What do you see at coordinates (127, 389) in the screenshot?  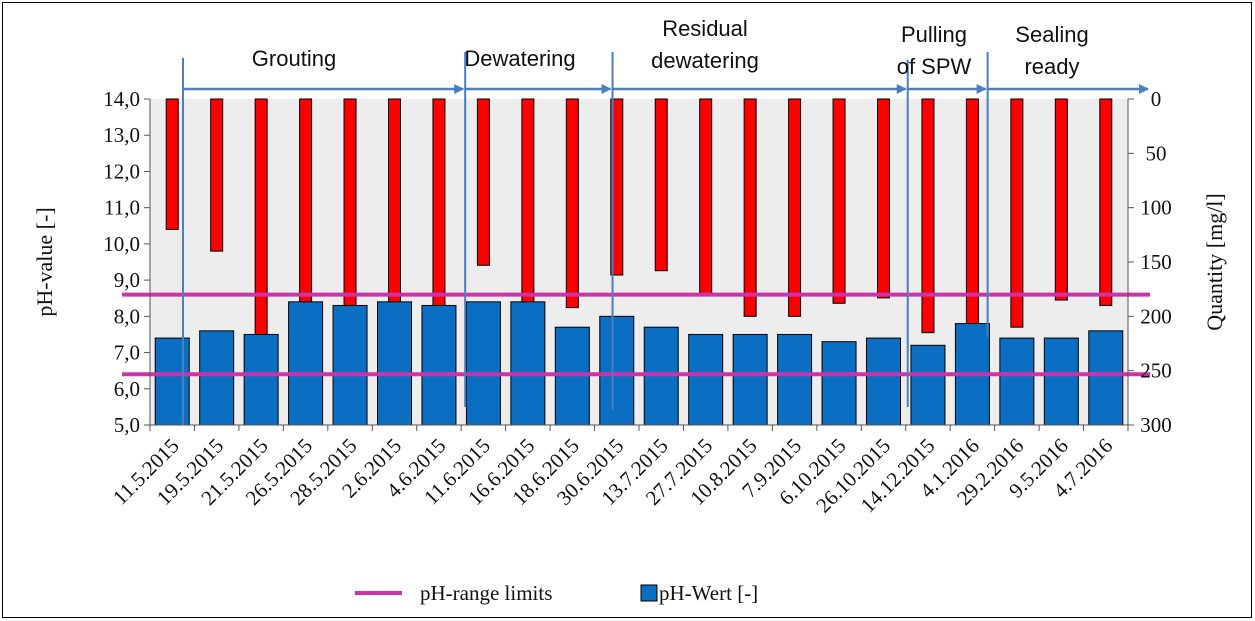 I see `y-tick-label: 6,0` at bounding box center [127, 389].